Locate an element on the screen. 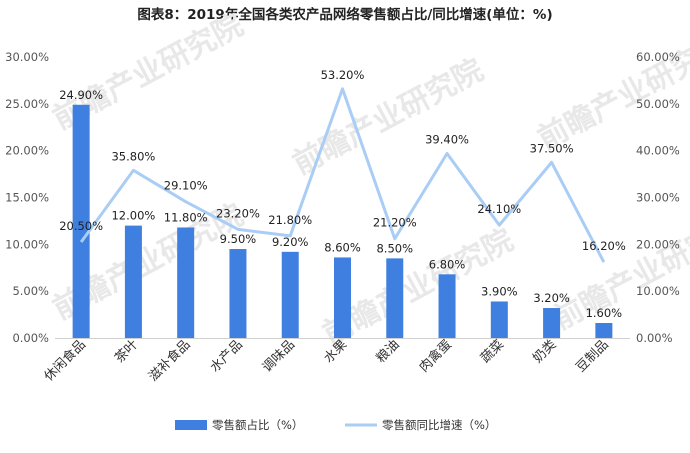  y-right-tick-label: 20.00% is located at coordinates (658, 244).